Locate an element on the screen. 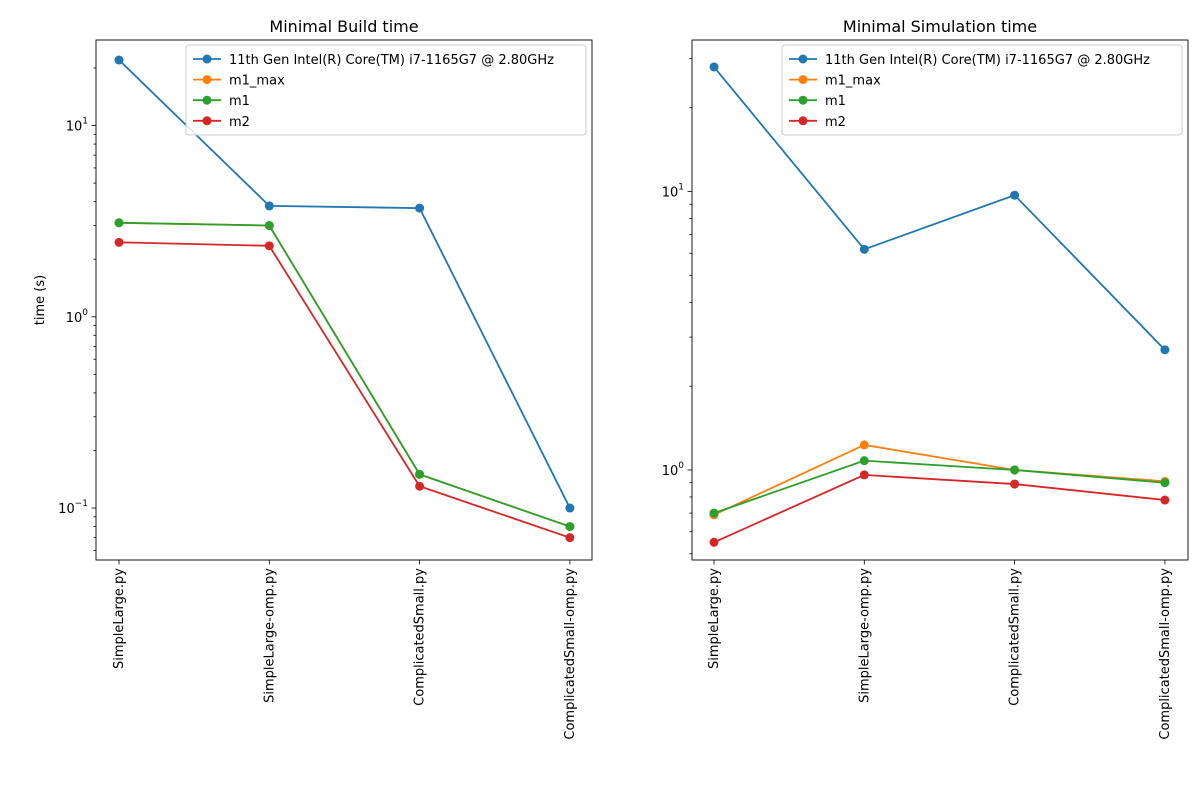 The width and height of the screenshot is (1200, 800). chart-title: Minimal Simulation time is located at coordinates (940, 26).